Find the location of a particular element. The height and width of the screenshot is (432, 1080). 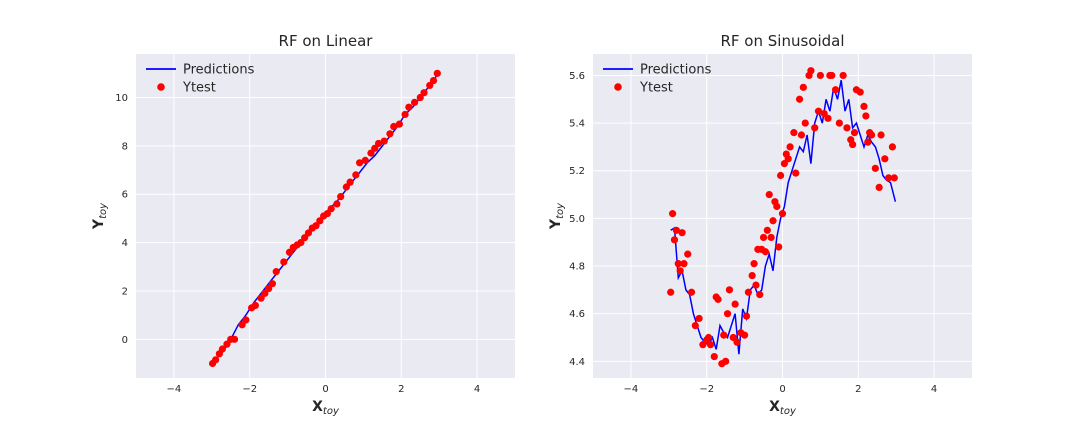

y-tick-label: 4.8 is located at coordinates (577, 267).